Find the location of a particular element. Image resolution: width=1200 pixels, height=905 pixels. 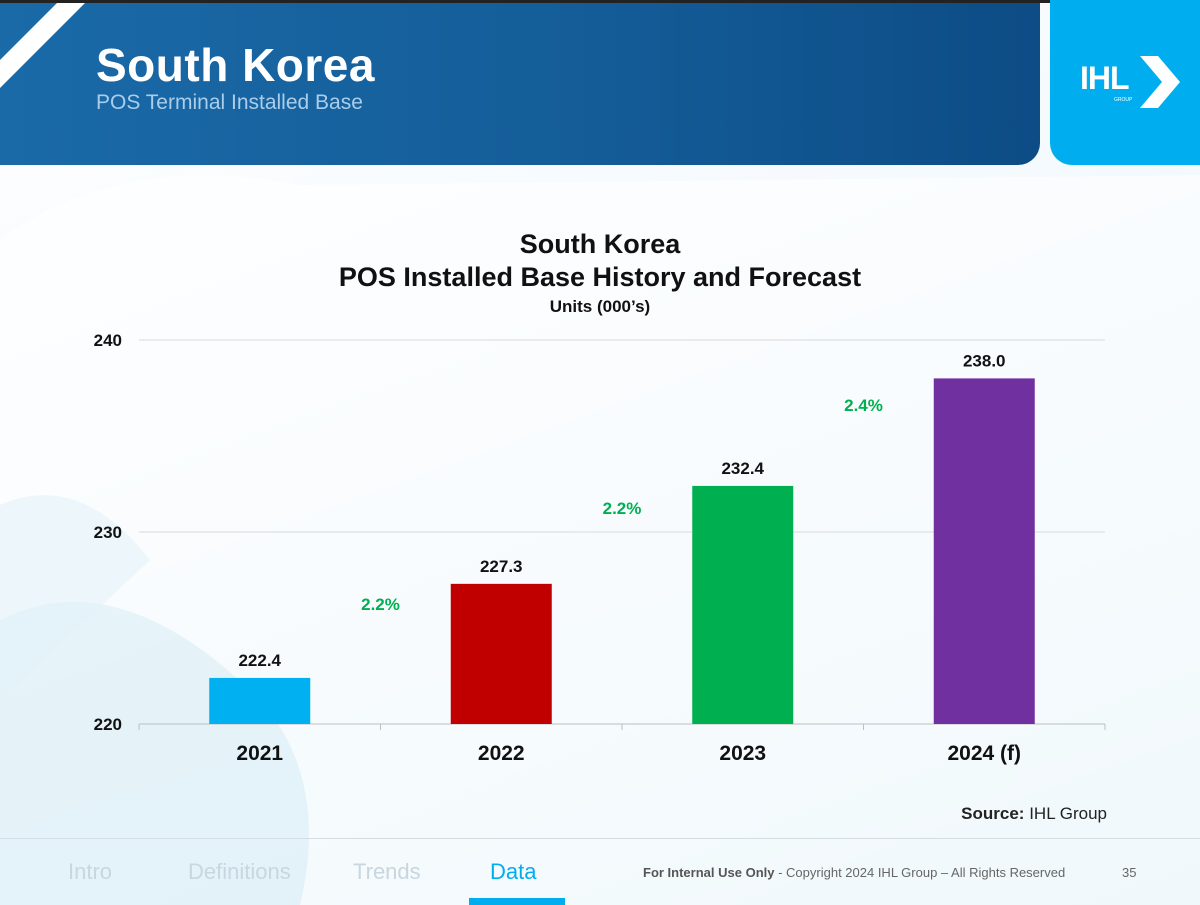

logo-text: IHL is located at coordinates (1105, 78).